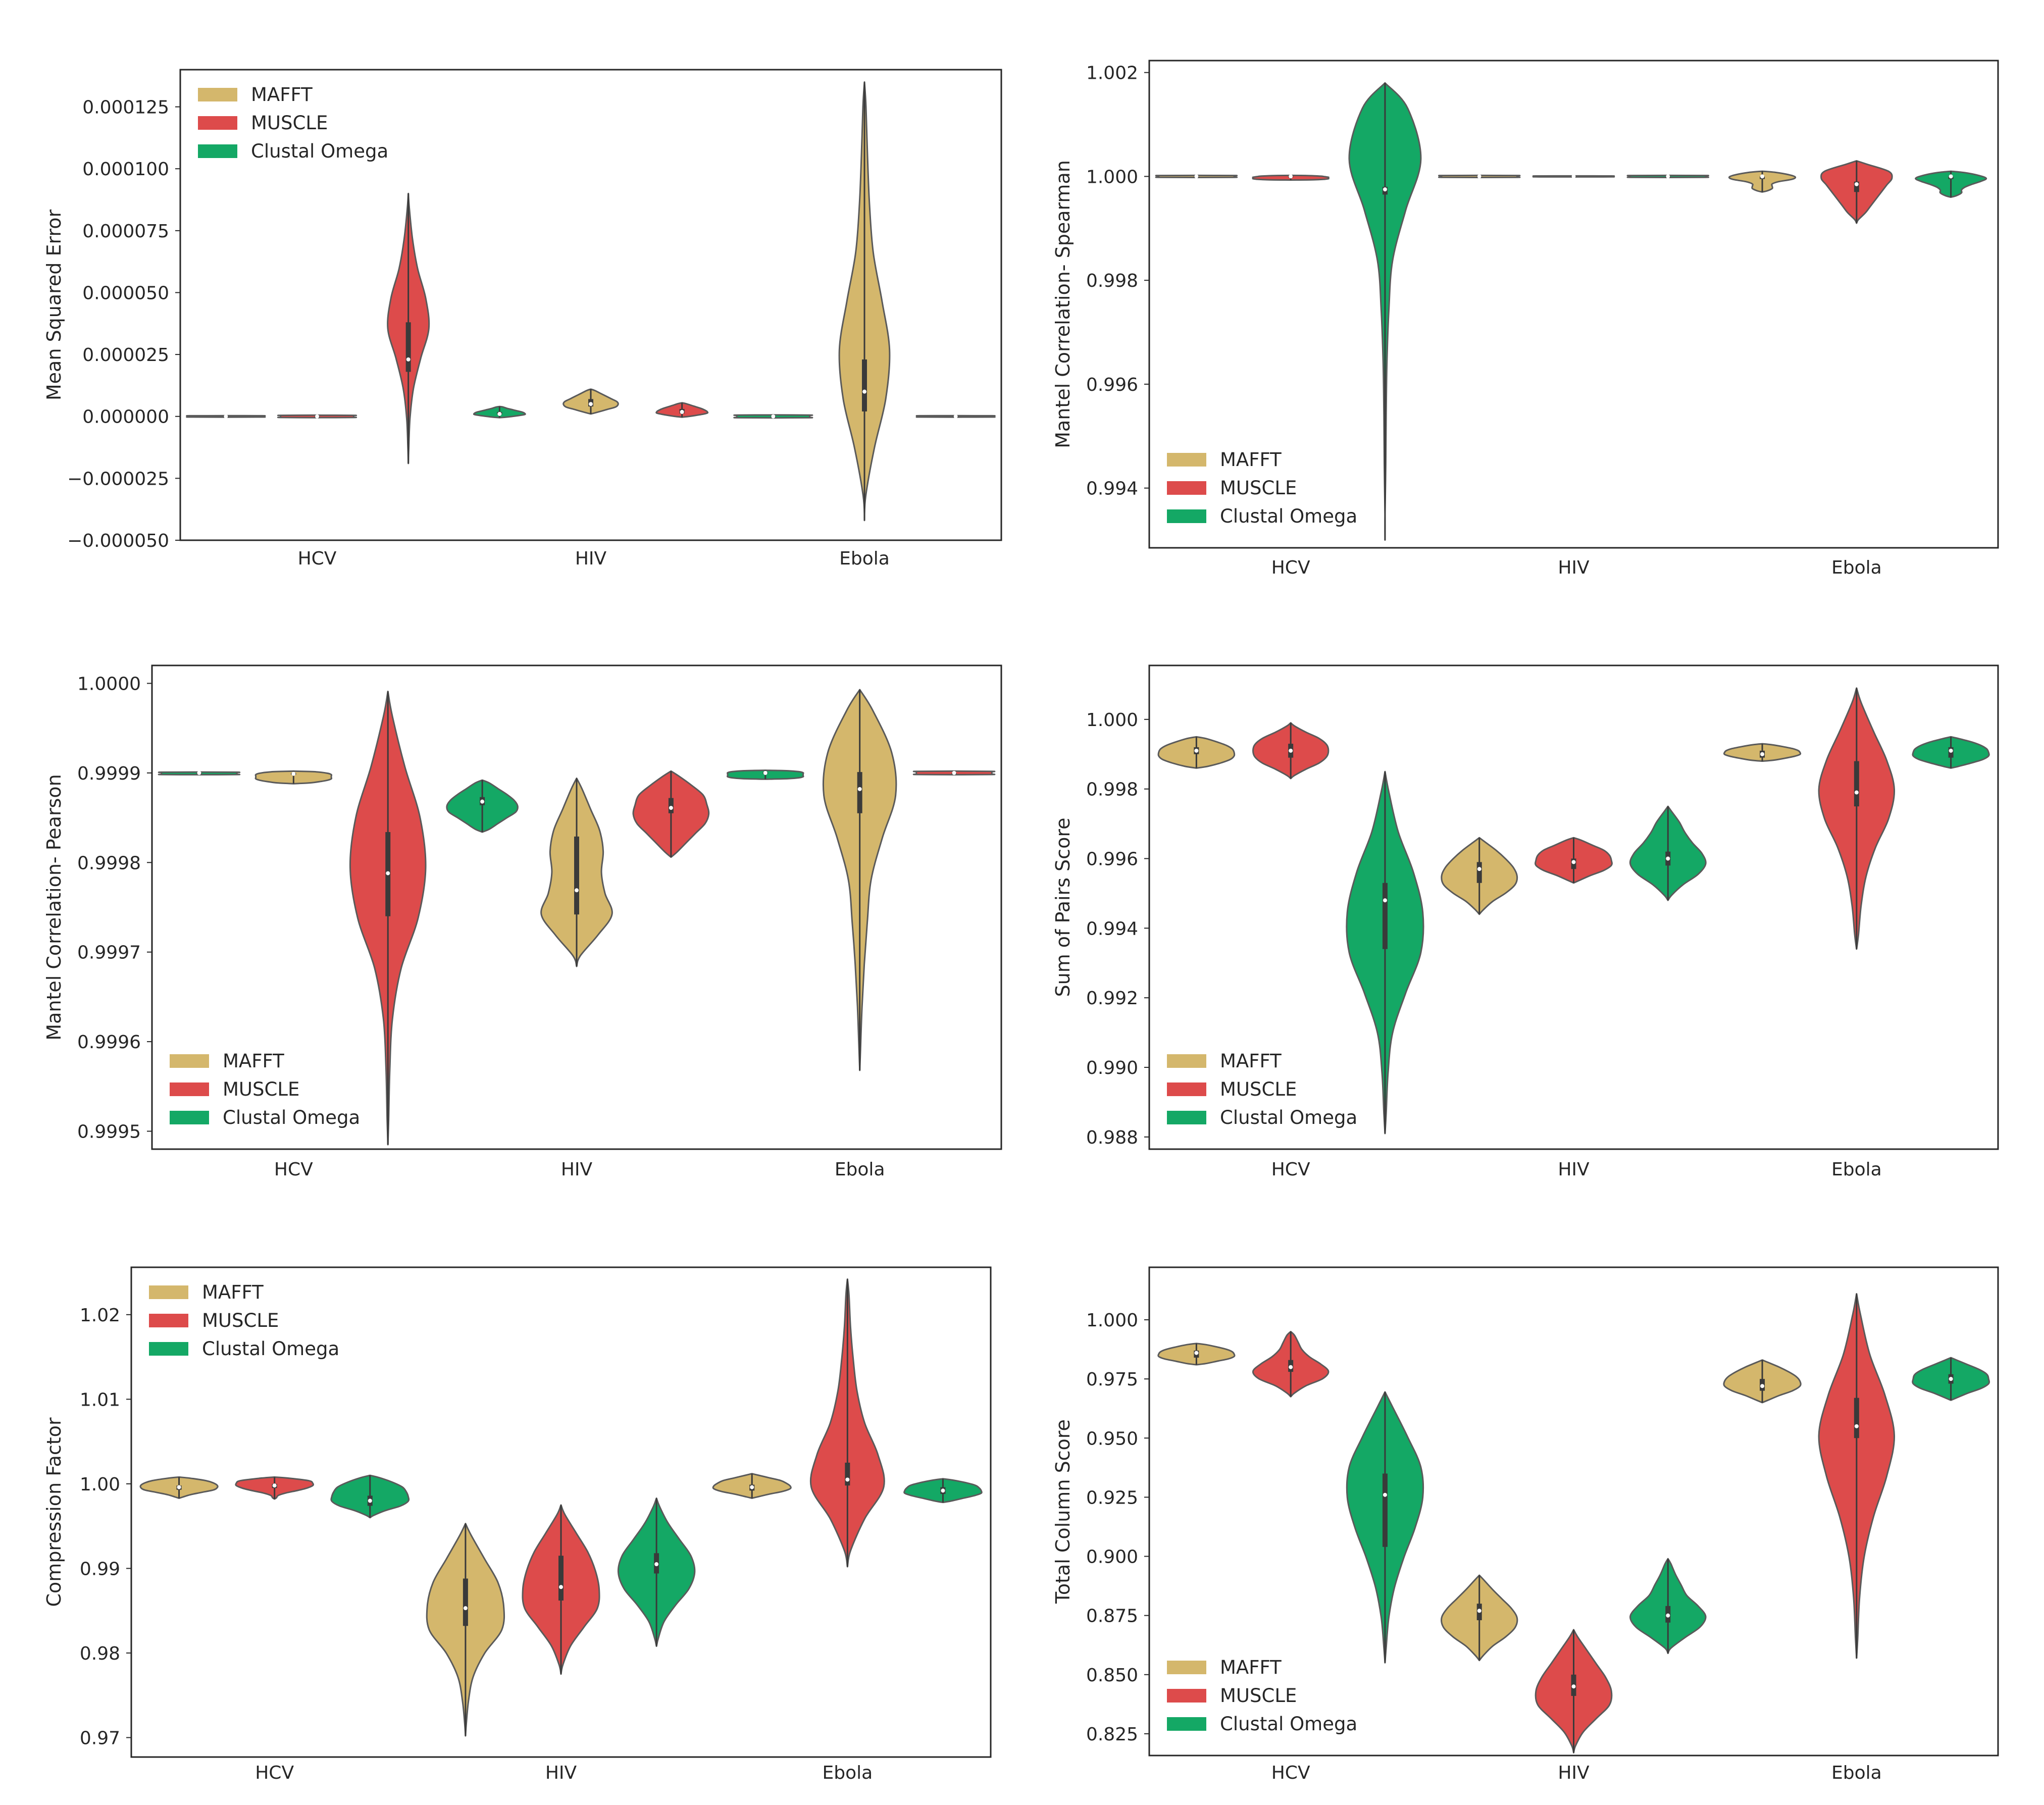 This screenshot has width=2044, height=1805. I want to click on y-tick-label: 0.000025, so click(125, 355).